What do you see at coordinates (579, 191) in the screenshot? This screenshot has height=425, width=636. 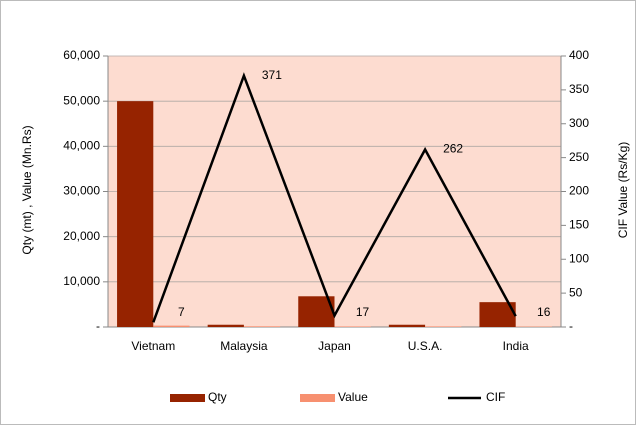 I see `y2-tick-label: 200` at bounding box center [579, 191].